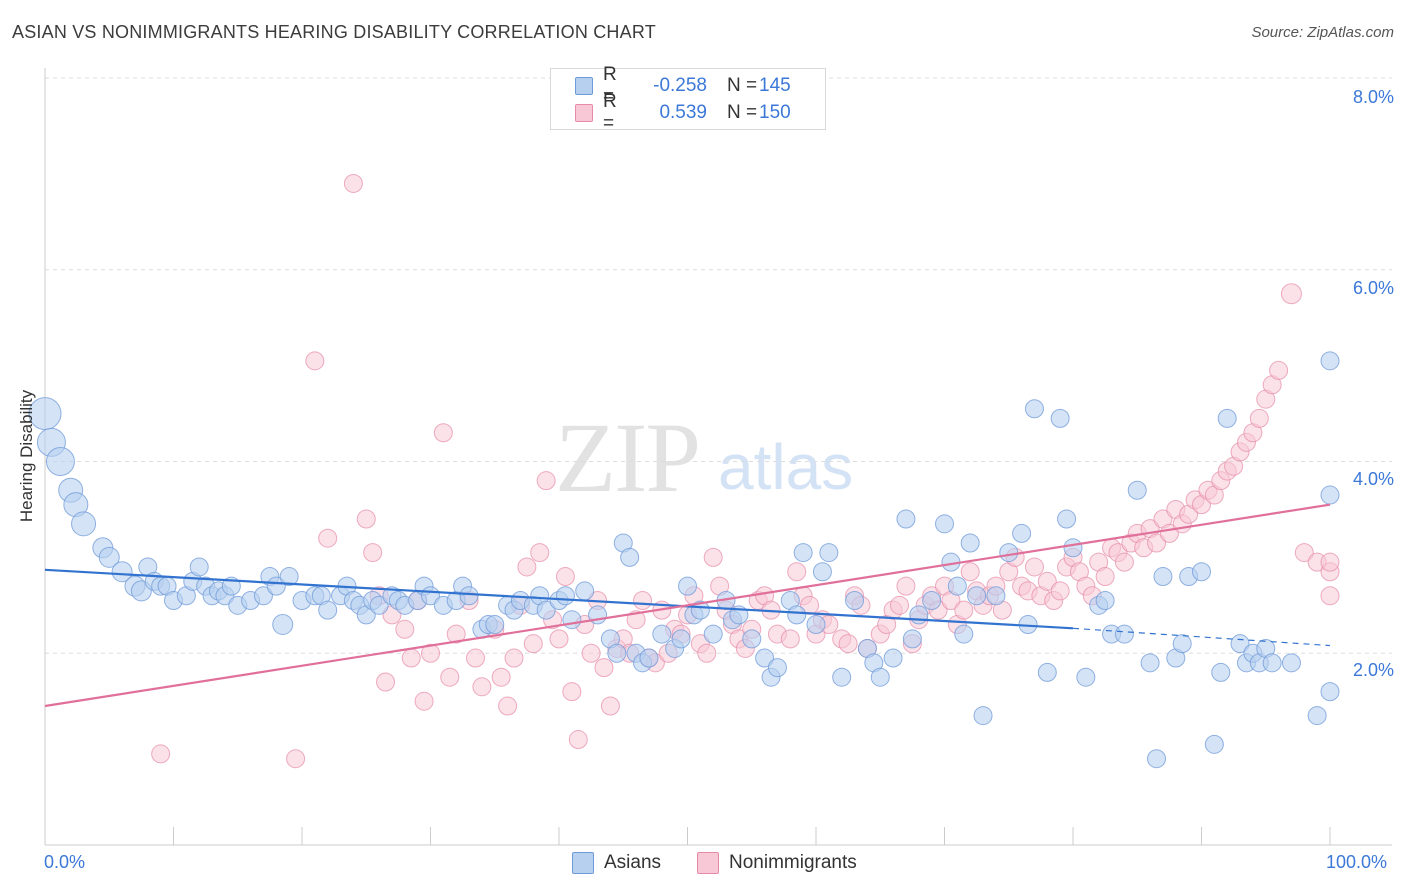  I want to click on y-axis-label: Hearing Disability, so click(26, 456).